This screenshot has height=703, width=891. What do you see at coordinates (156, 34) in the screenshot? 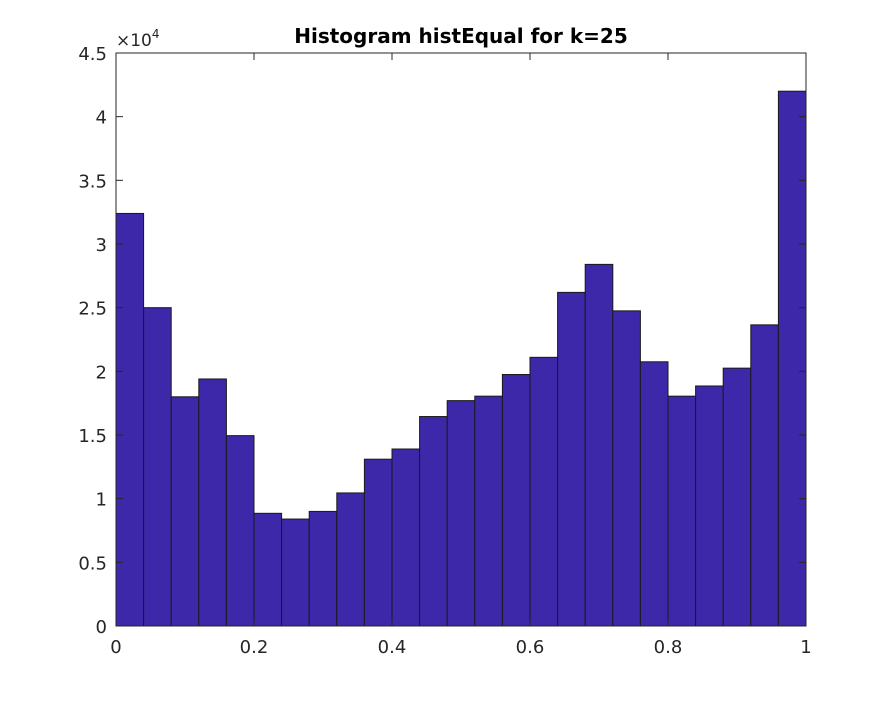
I see `y-exponent-power: 4` at bounding box center [156, 34].